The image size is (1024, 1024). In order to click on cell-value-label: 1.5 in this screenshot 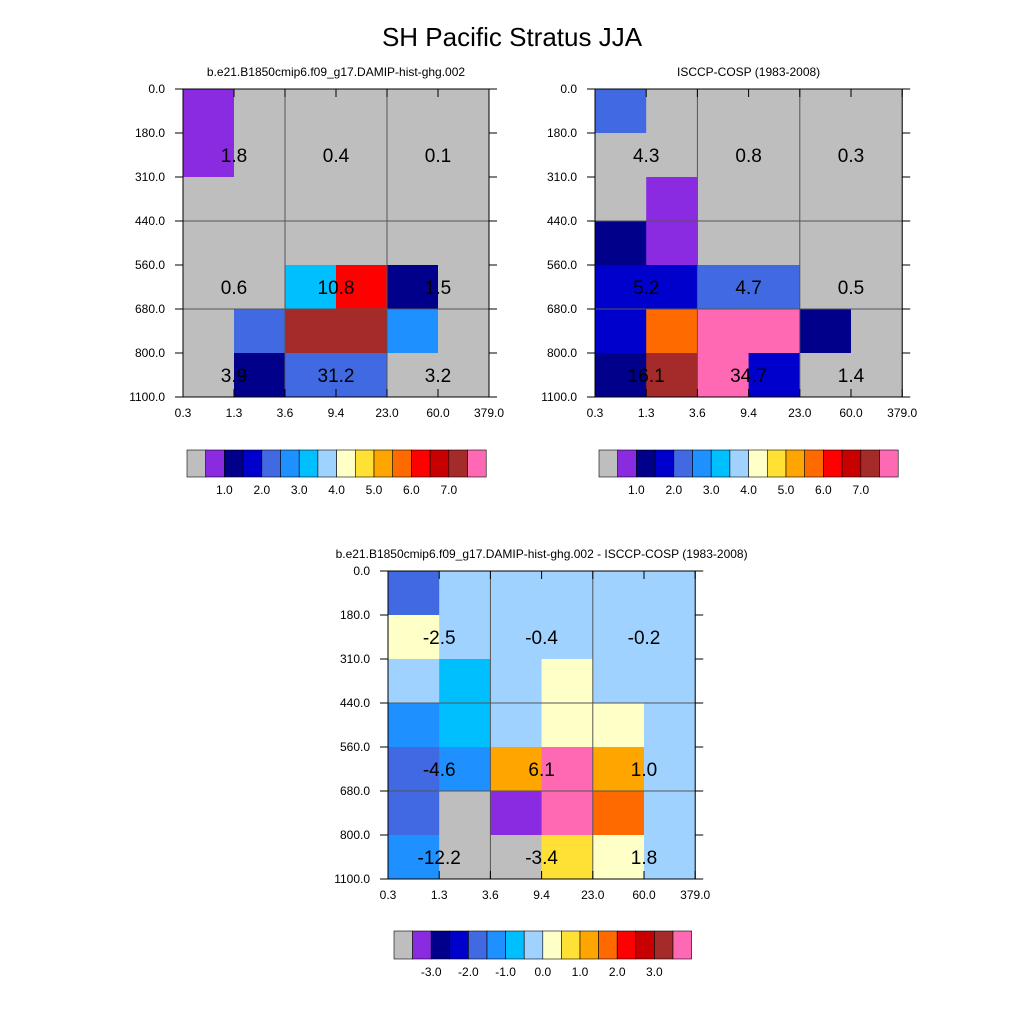, I will do `click(438, 288)`.